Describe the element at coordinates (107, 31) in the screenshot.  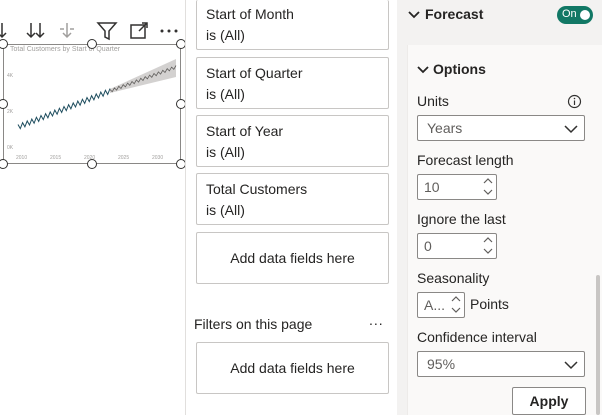
I see `filter-icon` at that location.